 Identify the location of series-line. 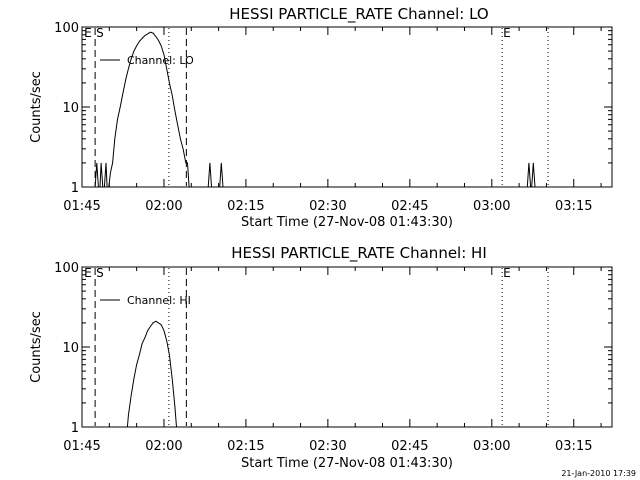
(151, 374).